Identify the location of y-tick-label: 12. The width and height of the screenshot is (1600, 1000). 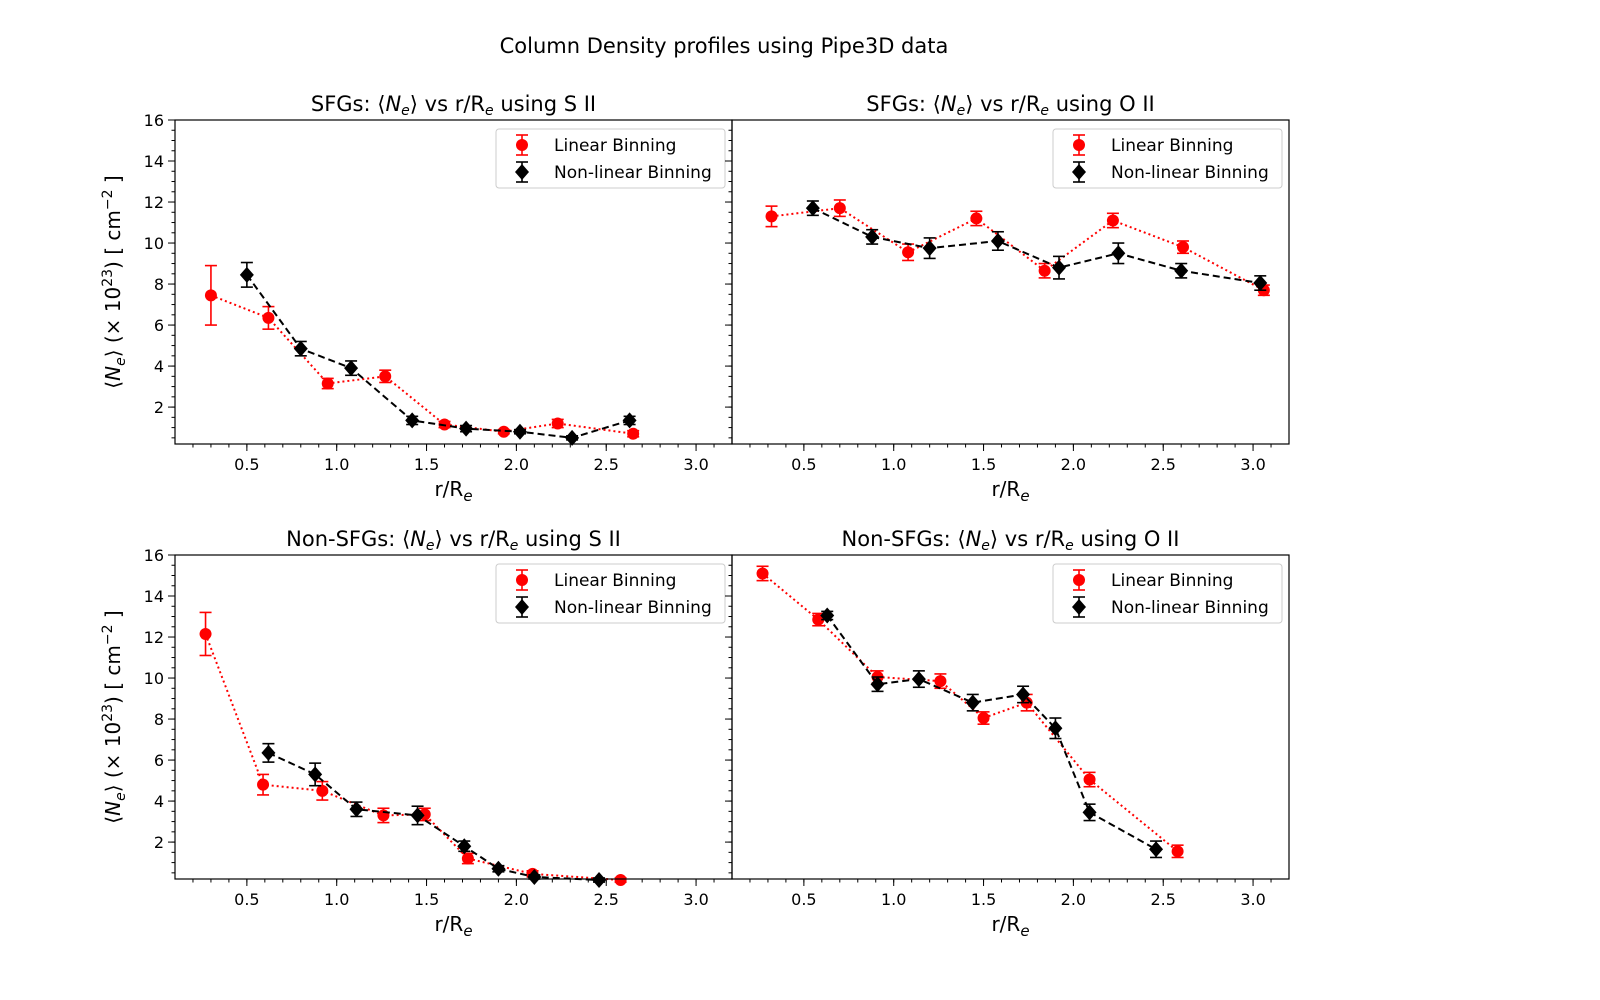
(154, 202).